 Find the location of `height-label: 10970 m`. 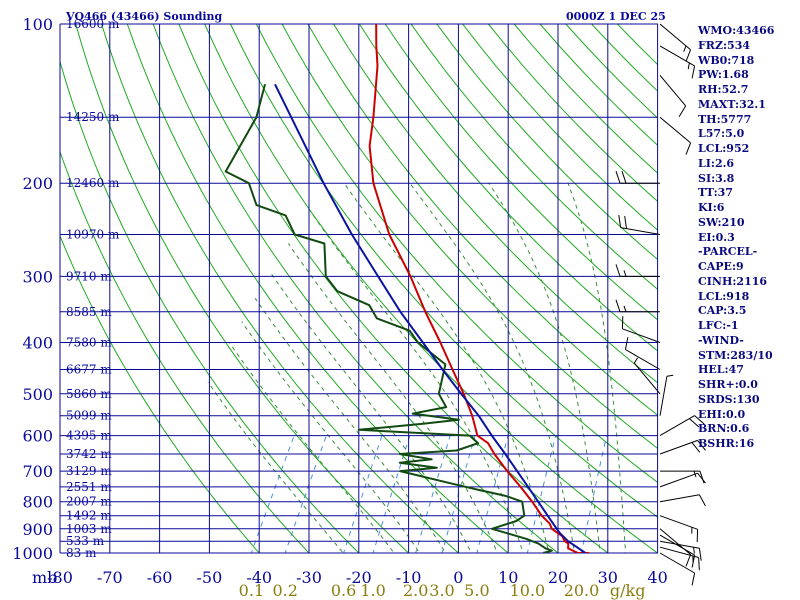

height-label: 10970 m is located at coordinates (93, 235).